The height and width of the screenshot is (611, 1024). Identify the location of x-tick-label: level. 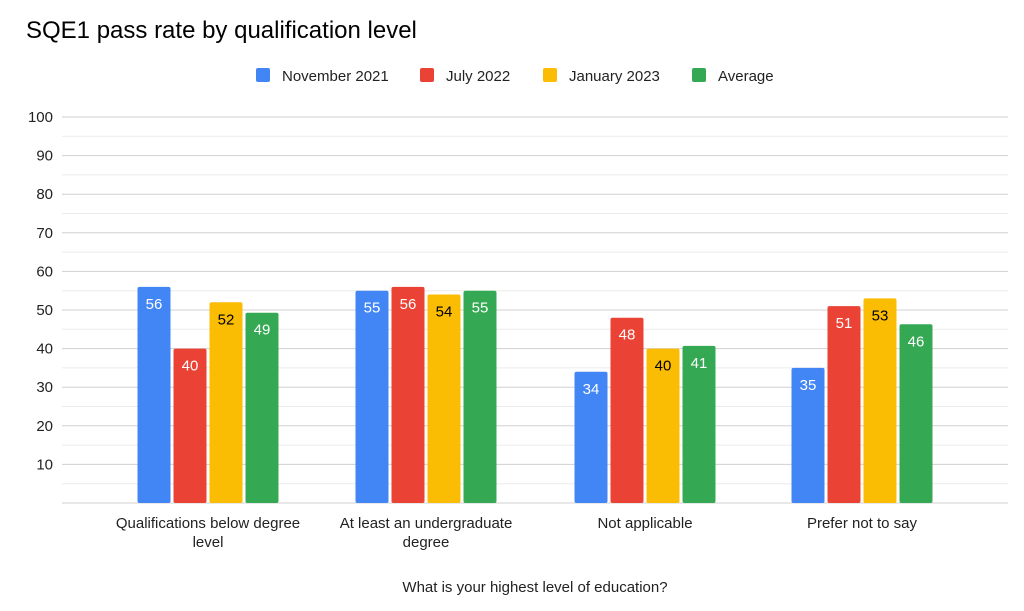
(208, 542).